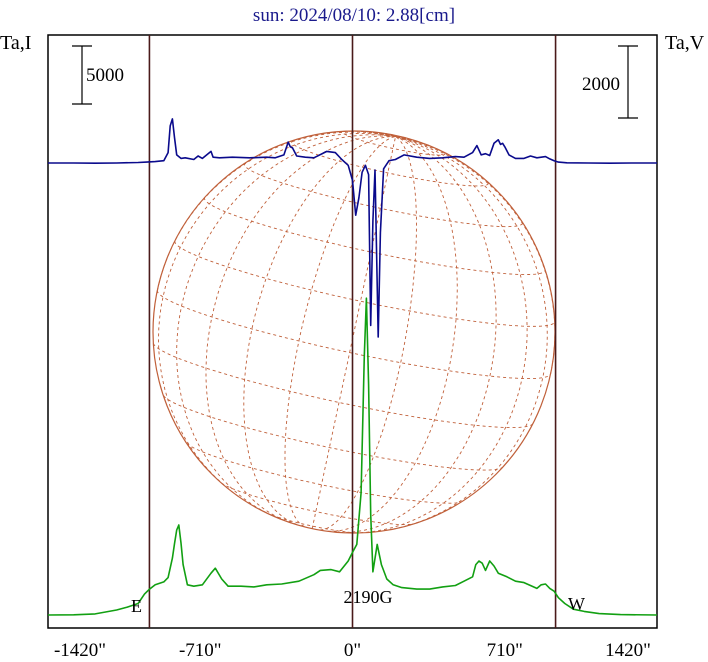 This screenshot has width=708, height=662. Describe the element at coordinates (628, 650) in the screenshot. I see `x-tick-label: 1420"` at that location.